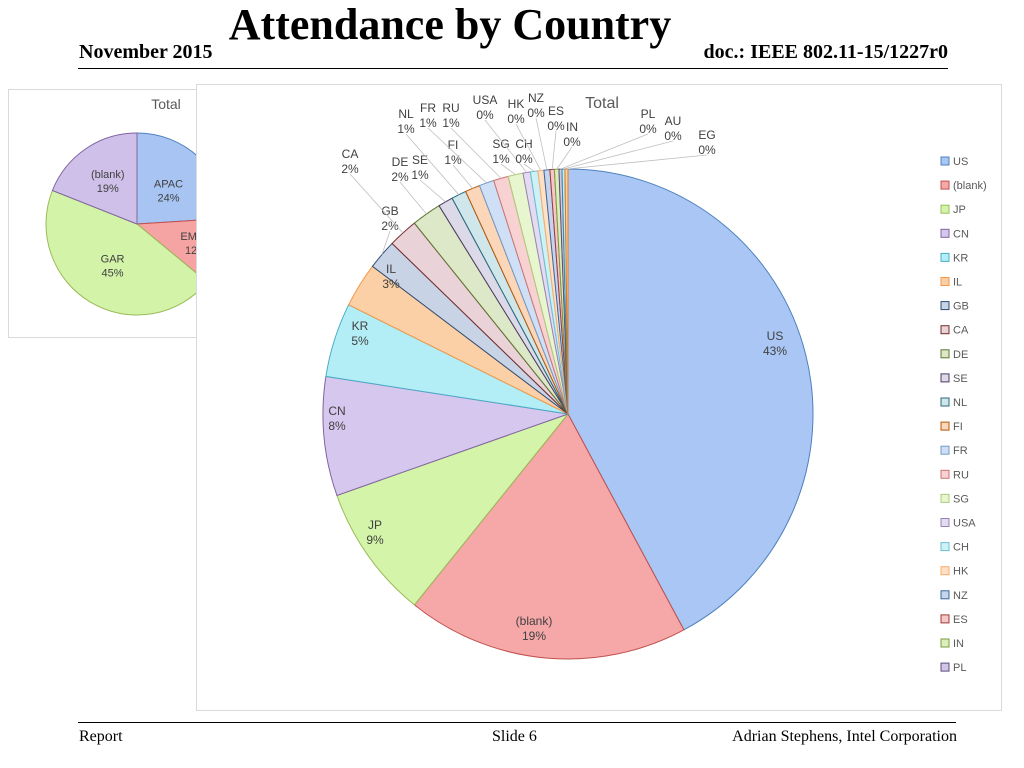  I want to click on legend-label-us: US, so click(960, 162).